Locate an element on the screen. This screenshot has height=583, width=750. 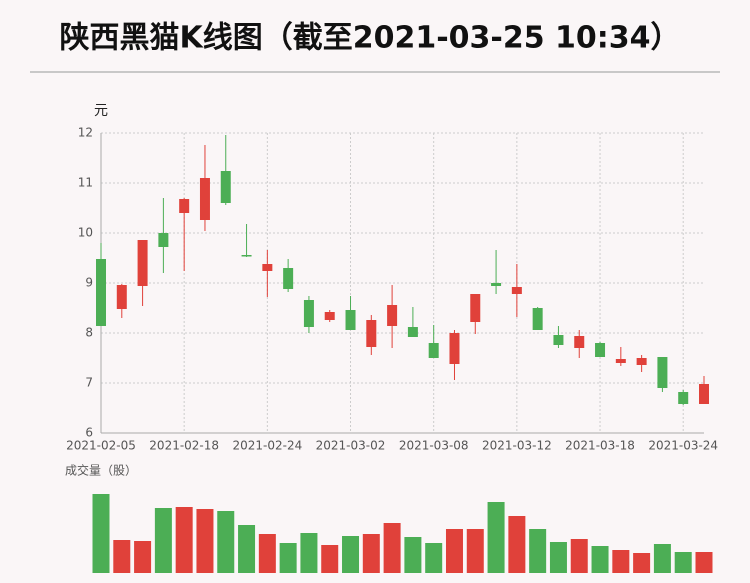
y-tick-label: 10 is located at coordinates (85, 233).